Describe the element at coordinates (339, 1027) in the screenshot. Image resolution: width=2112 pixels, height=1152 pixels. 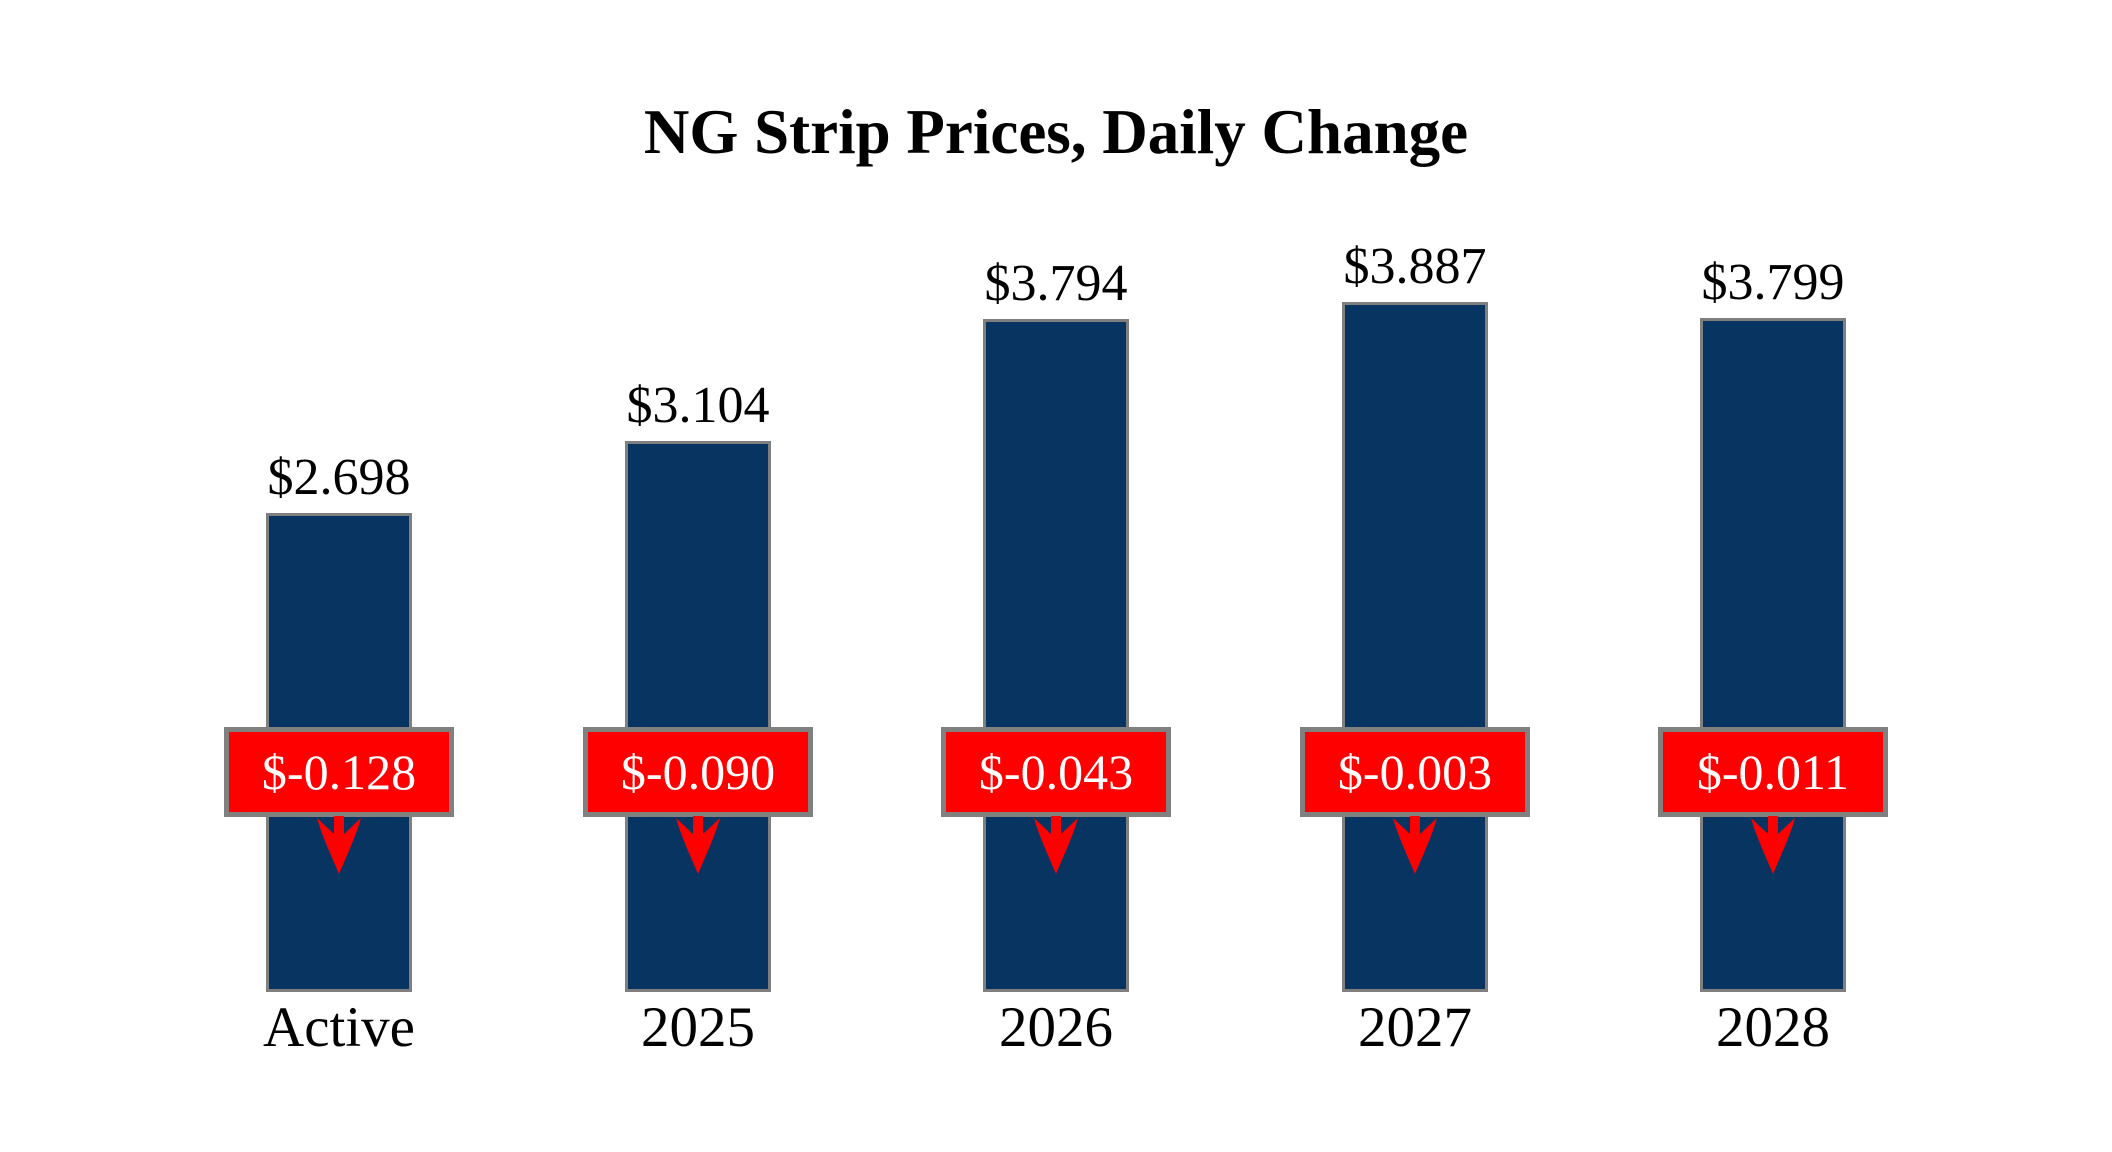
I see `category-label: Active` at that location.